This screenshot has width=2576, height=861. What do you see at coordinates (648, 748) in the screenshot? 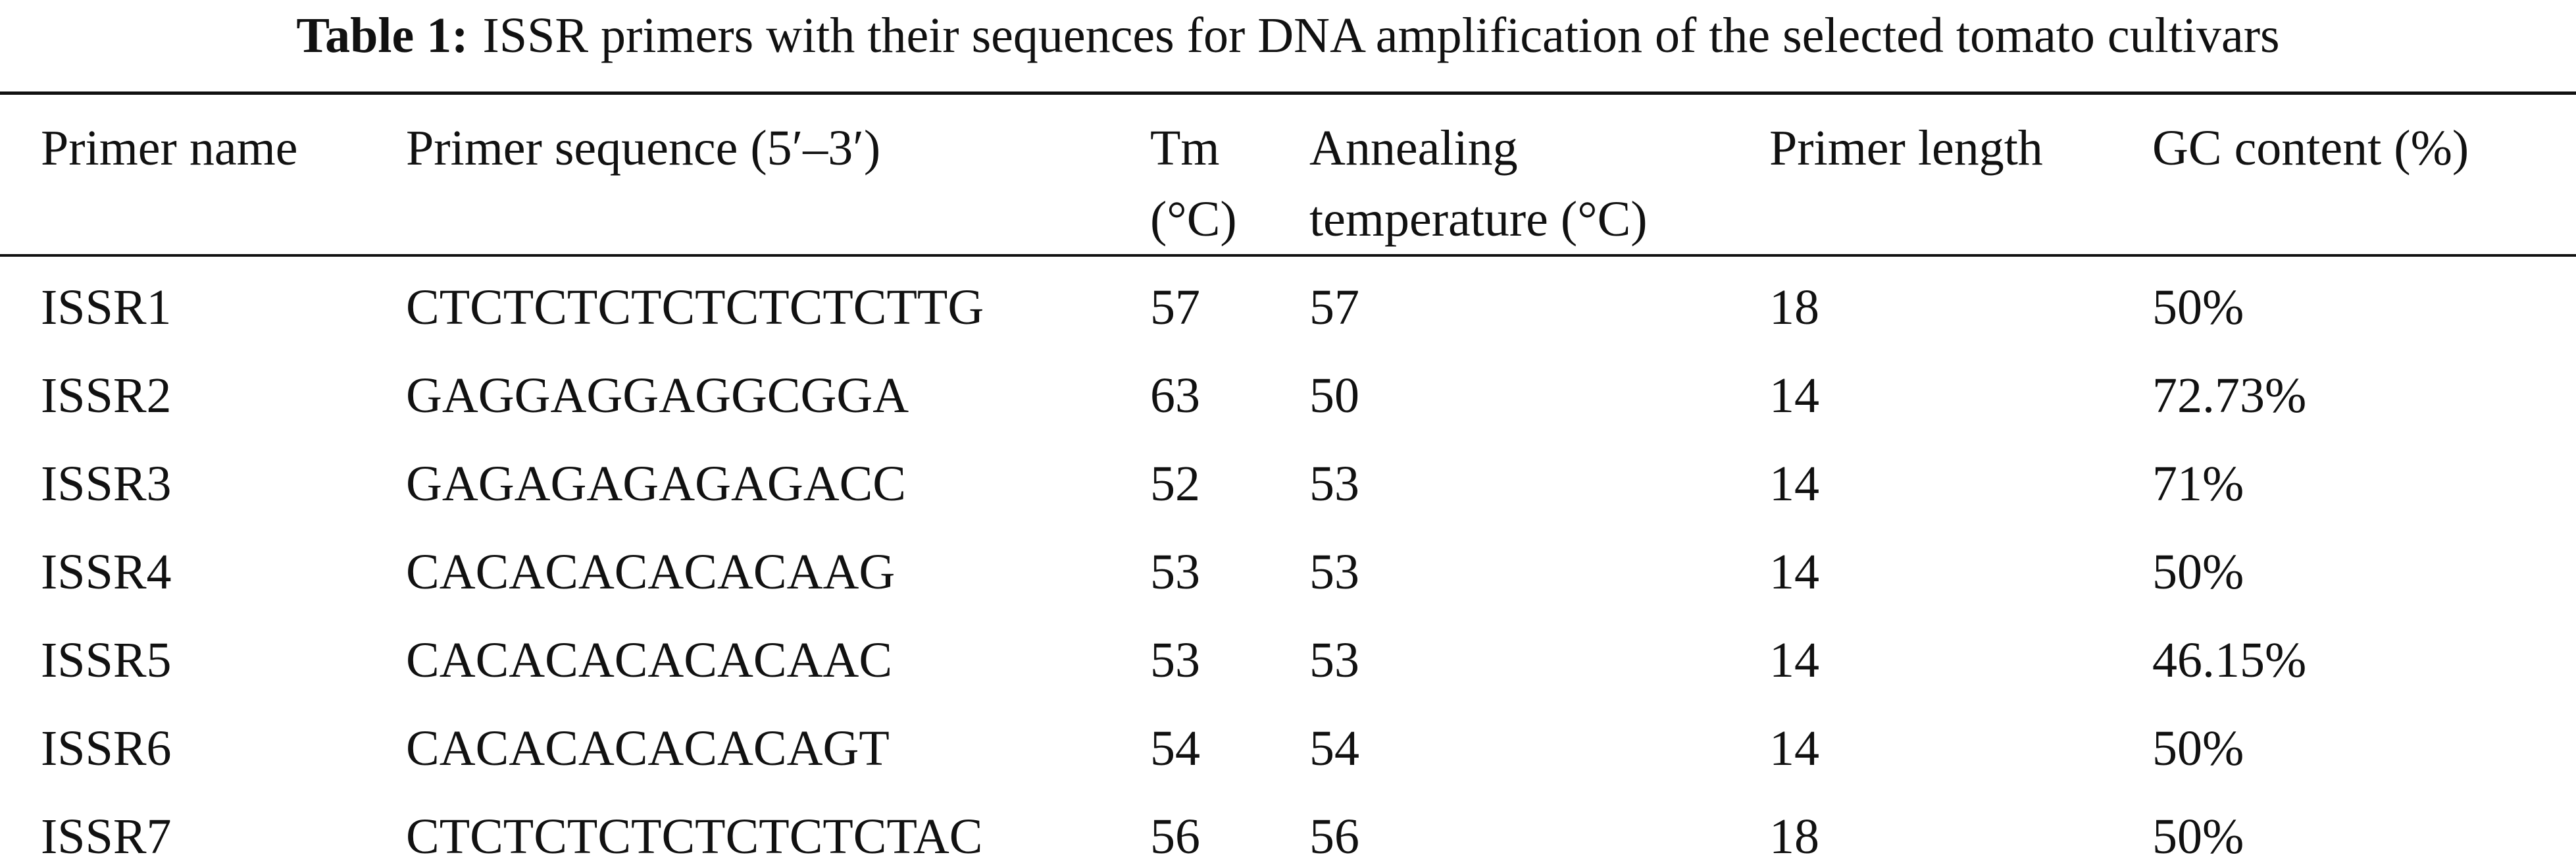
I see `table-cell: CACACACACACAGT` at bounding box center [648, 748].